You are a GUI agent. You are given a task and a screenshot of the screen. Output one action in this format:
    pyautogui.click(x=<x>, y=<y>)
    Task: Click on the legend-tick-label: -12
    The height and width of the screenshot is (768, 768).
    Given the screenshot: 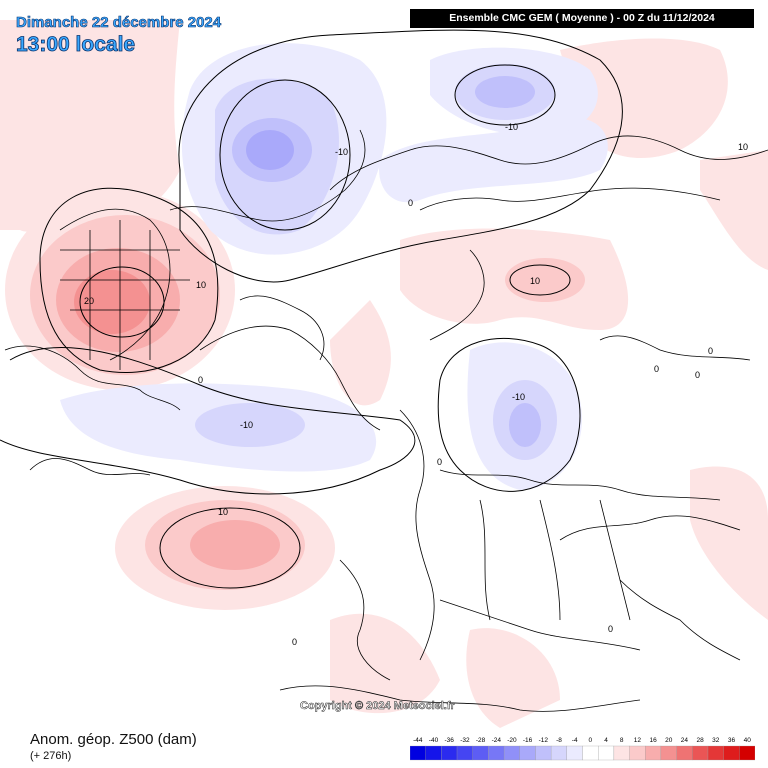 What is the action you would take?
    pyautogui.click(x=544, y=740)
    